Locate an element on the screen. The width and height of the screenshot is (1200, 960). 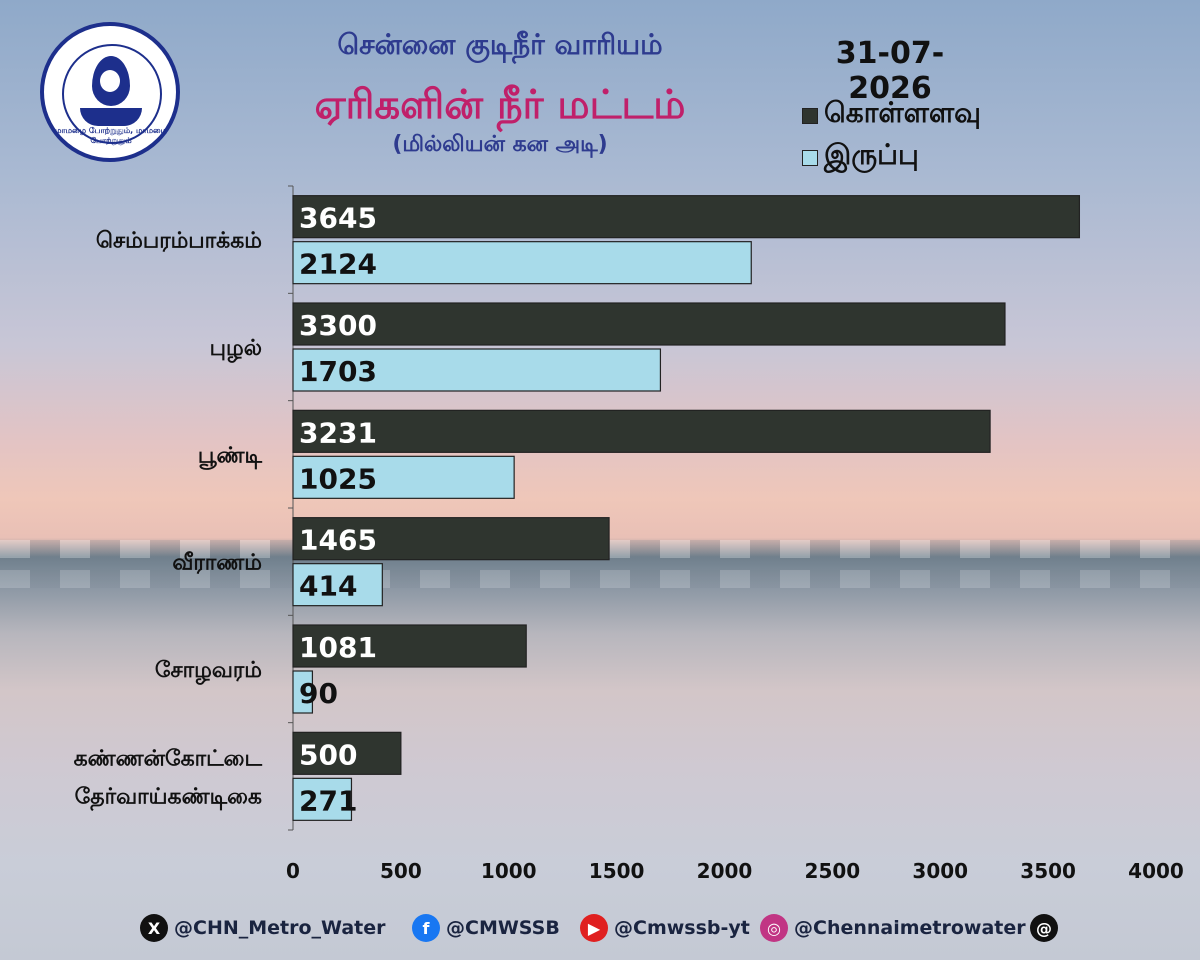
social-handle: @Chennaimetrowater is located at coordinates (910, 928).